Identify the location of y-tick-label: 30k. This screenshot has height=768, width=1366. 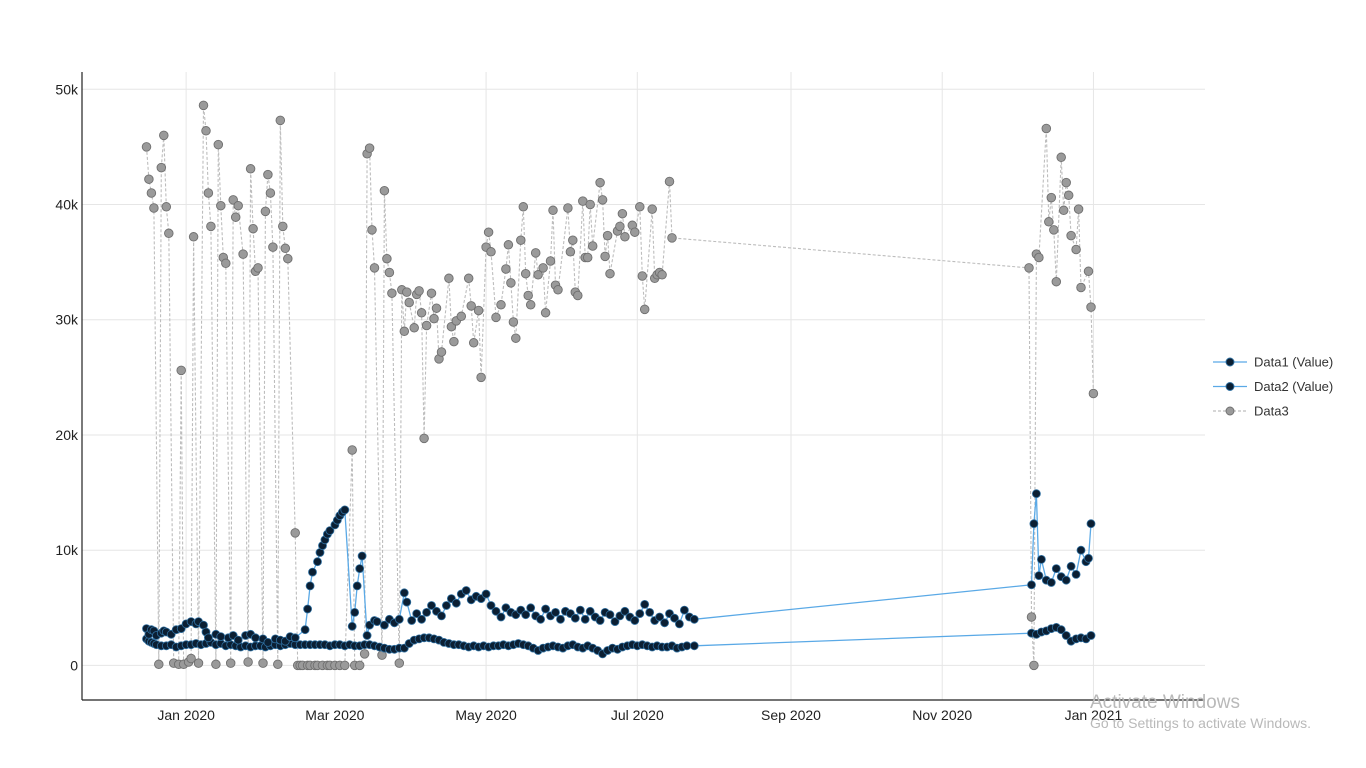
(67, 320).